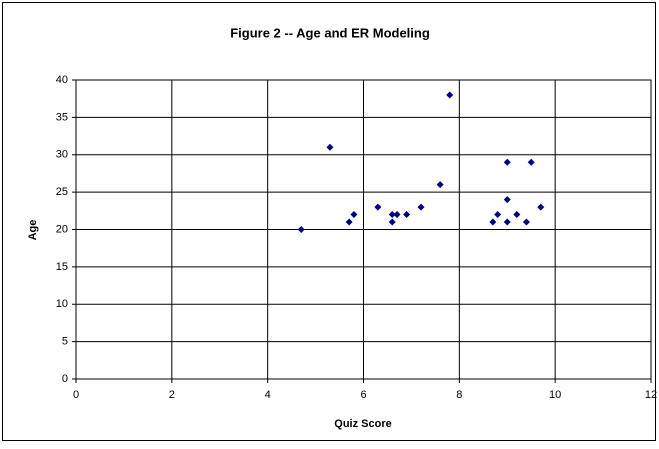 Image resolution: width=659 pixels, height=449 pixels. I want to click on x-tick-label: 8, so click(459, 395).